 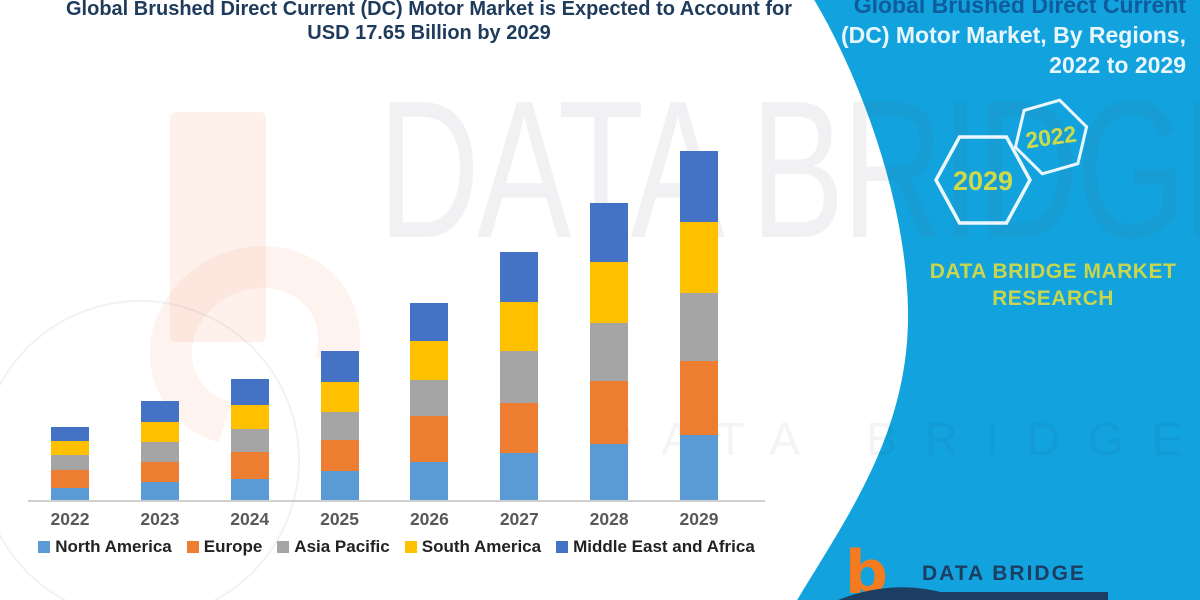 What do you see at coordinates (159, 411) in the screenshot?
I see `bar-2023-segment-middle-east-and-africa` at bounding box center [159, 411].